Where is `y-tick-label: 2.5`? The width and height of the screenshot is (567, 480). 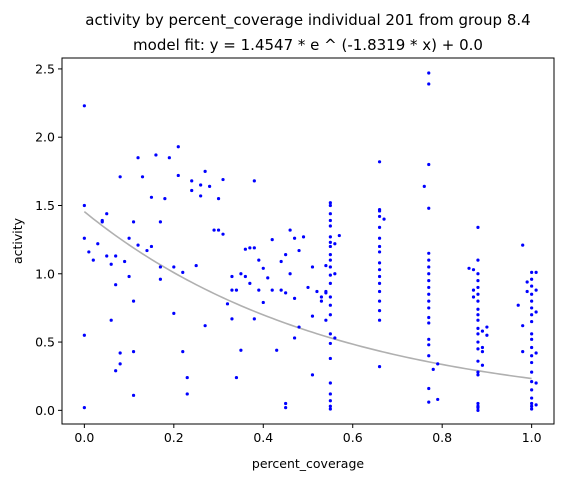
y-tick-label: 2.5 is located at coordinates (45, 68).